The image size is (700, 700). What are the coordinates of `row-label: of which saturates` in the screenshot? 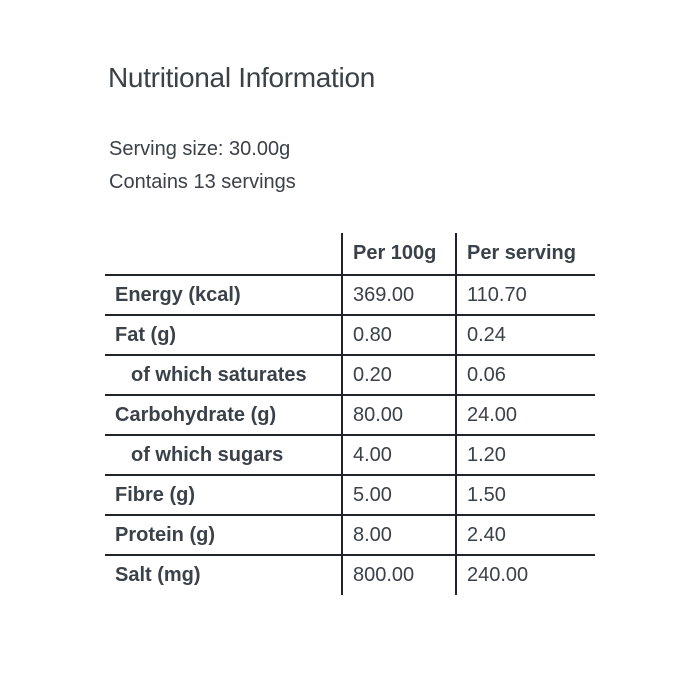 It's located at (223, 375).